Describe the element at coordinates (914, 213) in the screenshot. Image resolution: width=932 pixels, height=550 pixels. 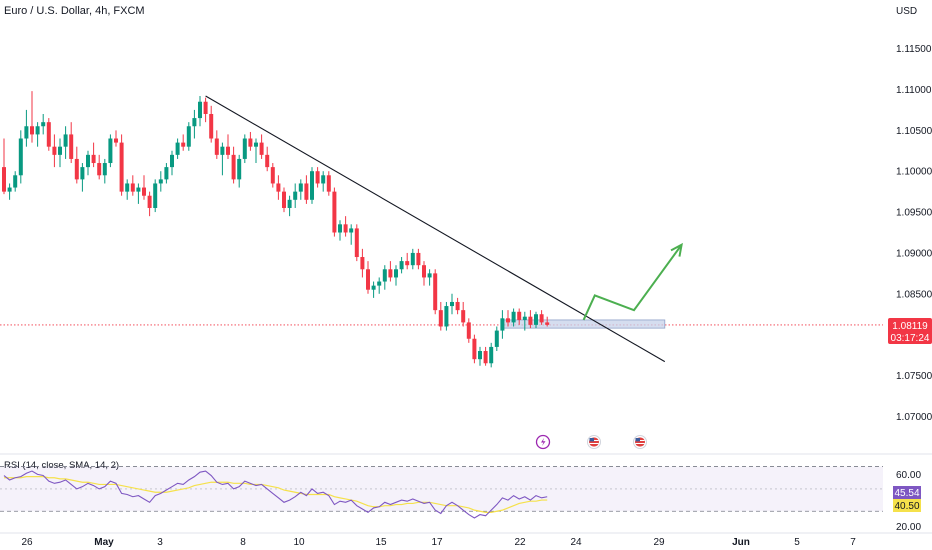
I see `price-scale-label: 1.09500` at that location.